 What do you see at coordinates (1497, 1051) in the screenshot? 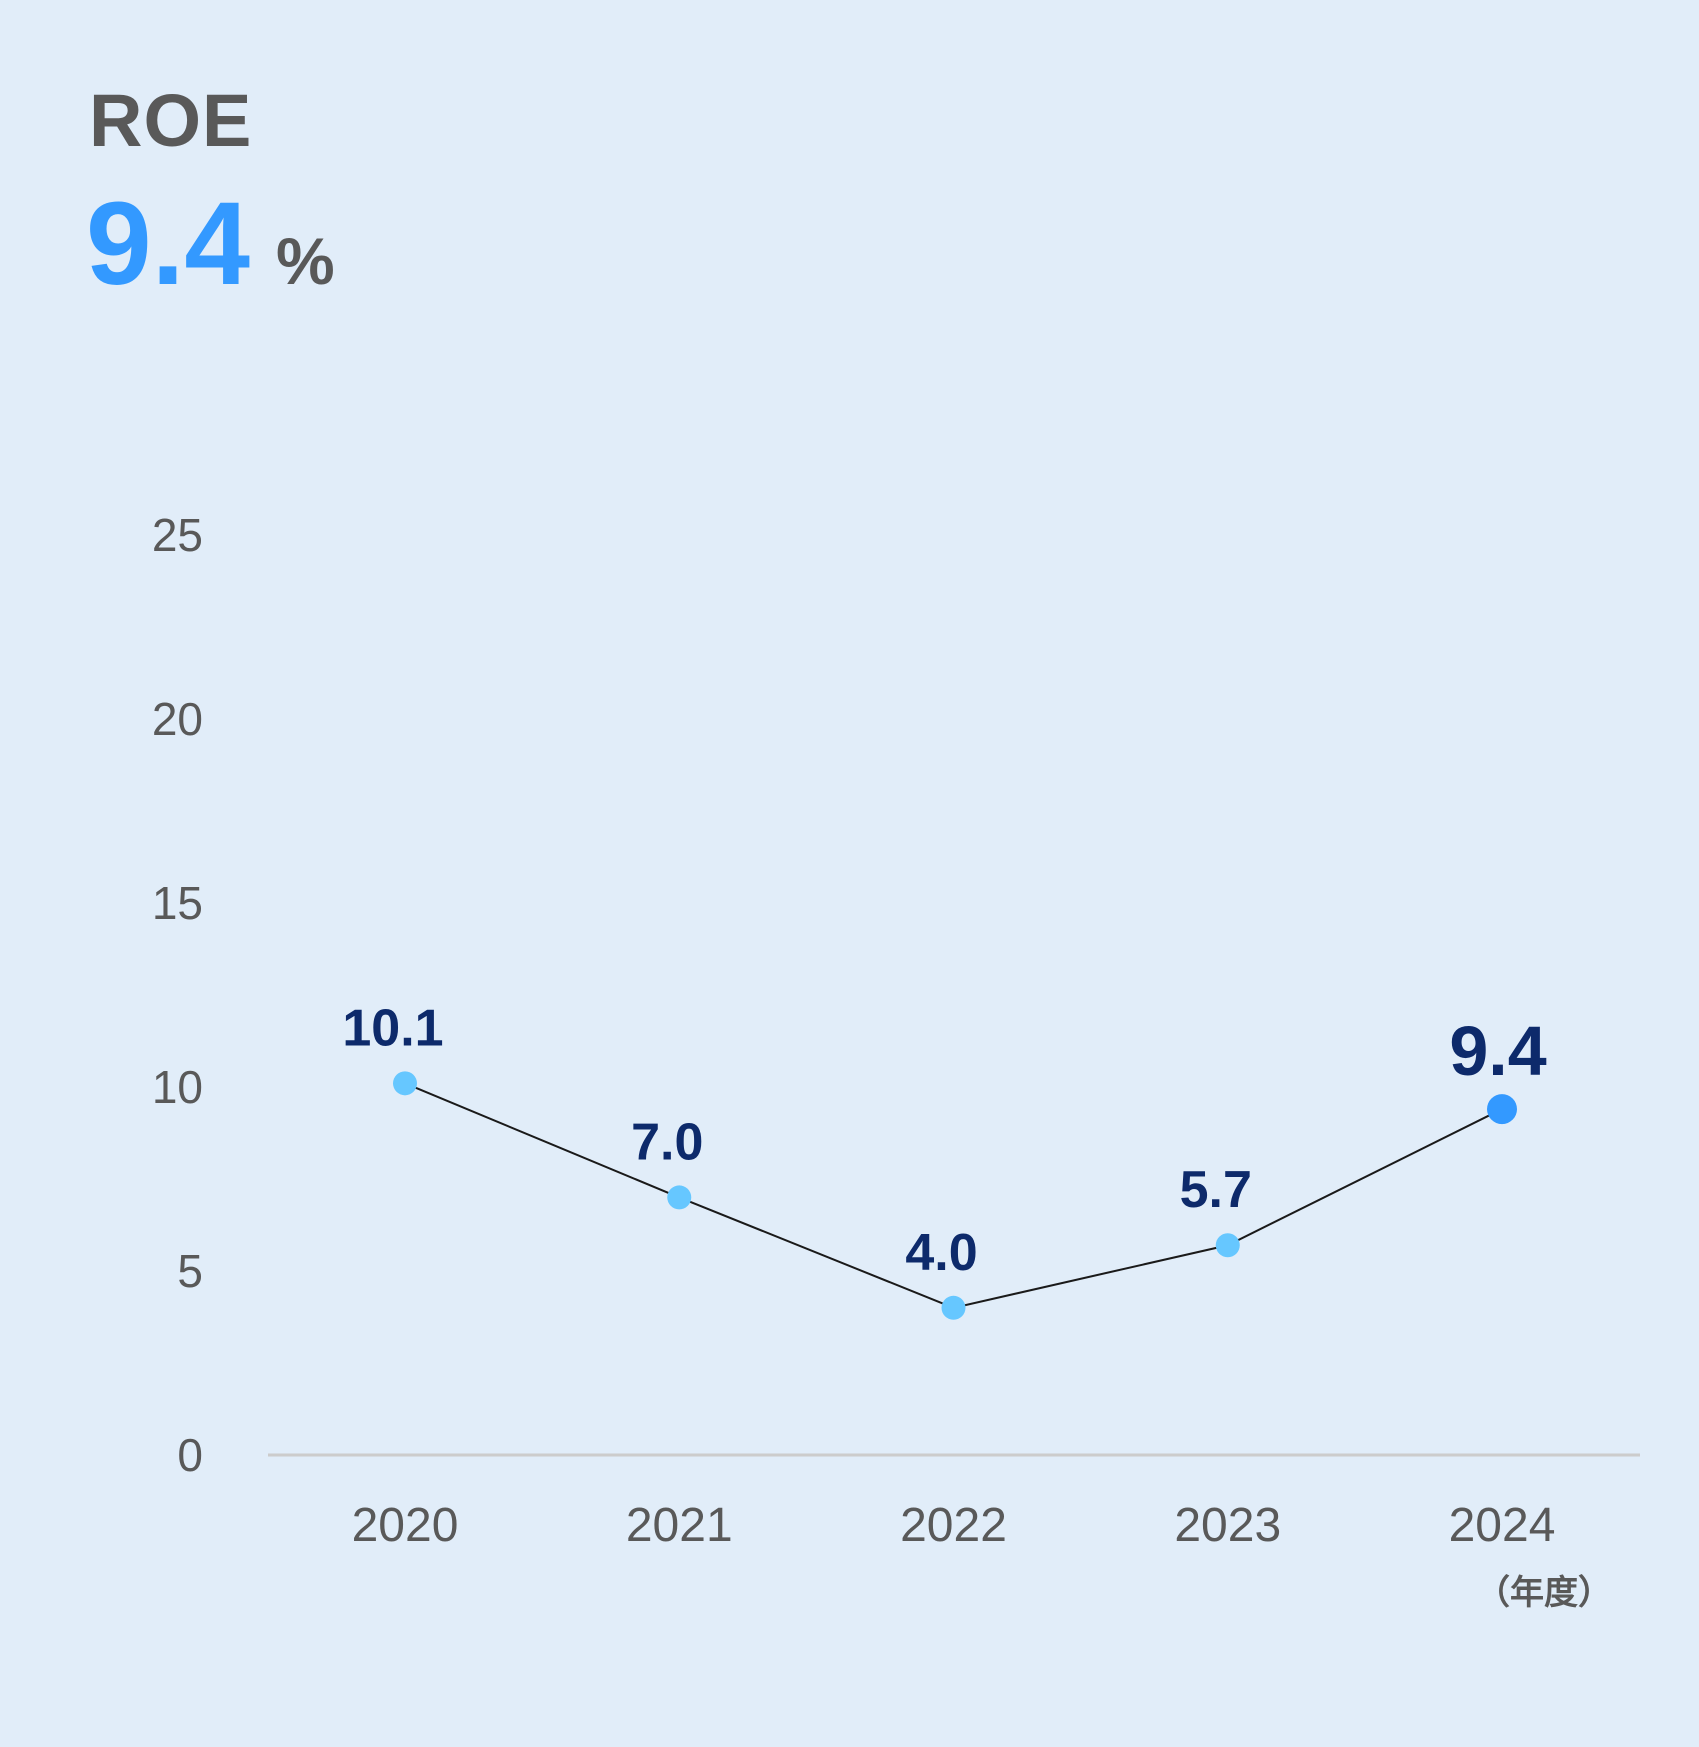
I see `data-label-highlight: 9.4` at bounding box center [1497, 1051].